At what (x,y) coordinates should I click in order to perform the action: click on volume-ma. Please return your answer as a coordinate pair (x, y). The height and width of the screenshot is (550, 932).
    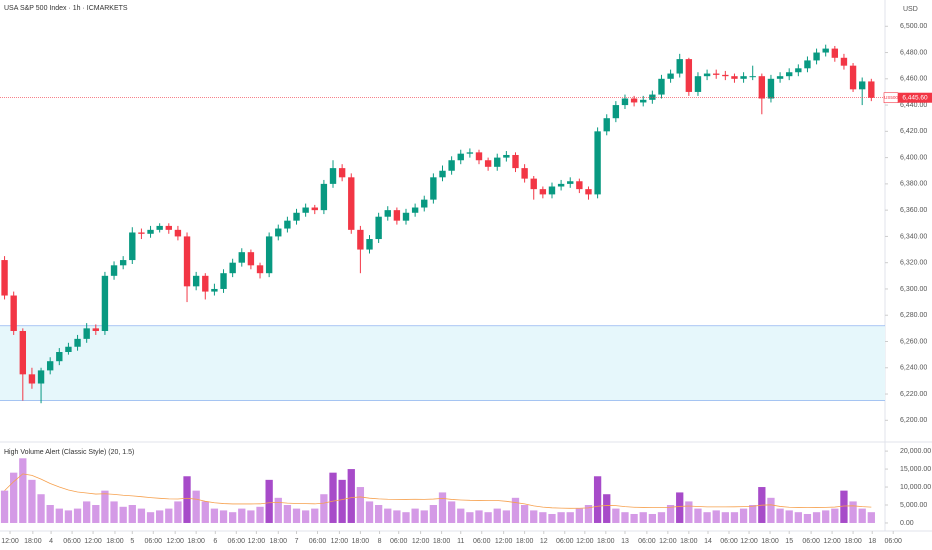
    Looking at the image, I should click on (438, 491).